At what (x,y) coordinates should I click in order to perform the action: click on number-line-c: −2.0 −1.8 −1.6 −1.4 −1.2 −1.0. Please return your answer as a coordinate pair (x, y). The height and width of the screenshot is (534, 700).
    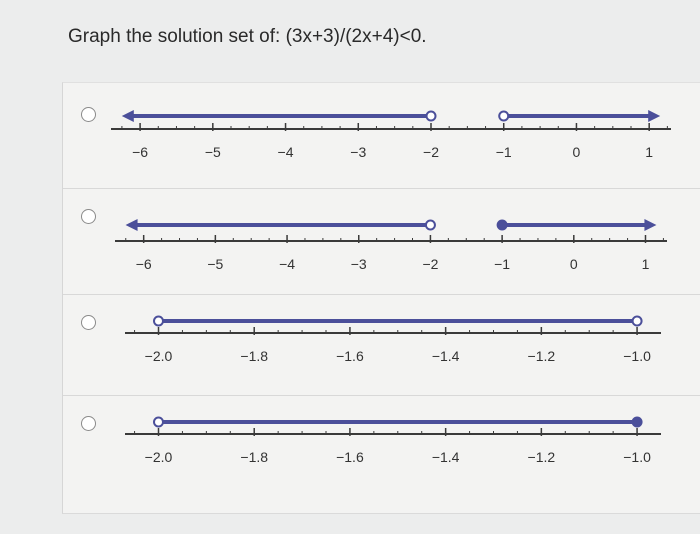
    Looking at the image, I should click on (393, 339).